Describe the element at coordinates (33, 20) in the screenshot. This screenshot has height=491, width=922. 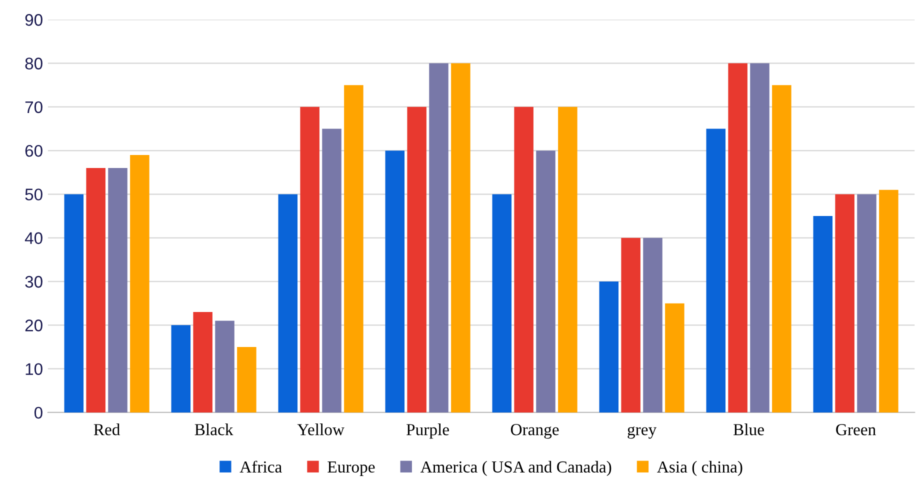
I see `y-tick-label: 90` at that location.